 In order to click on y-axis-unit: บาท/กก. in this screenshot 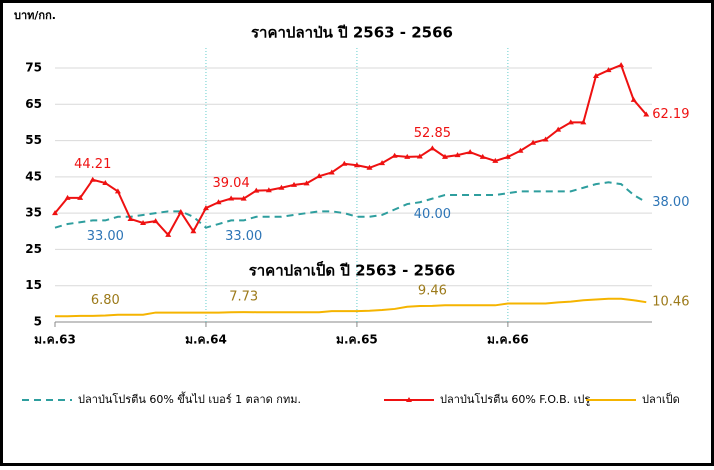, I will do `click(35, 15)`.